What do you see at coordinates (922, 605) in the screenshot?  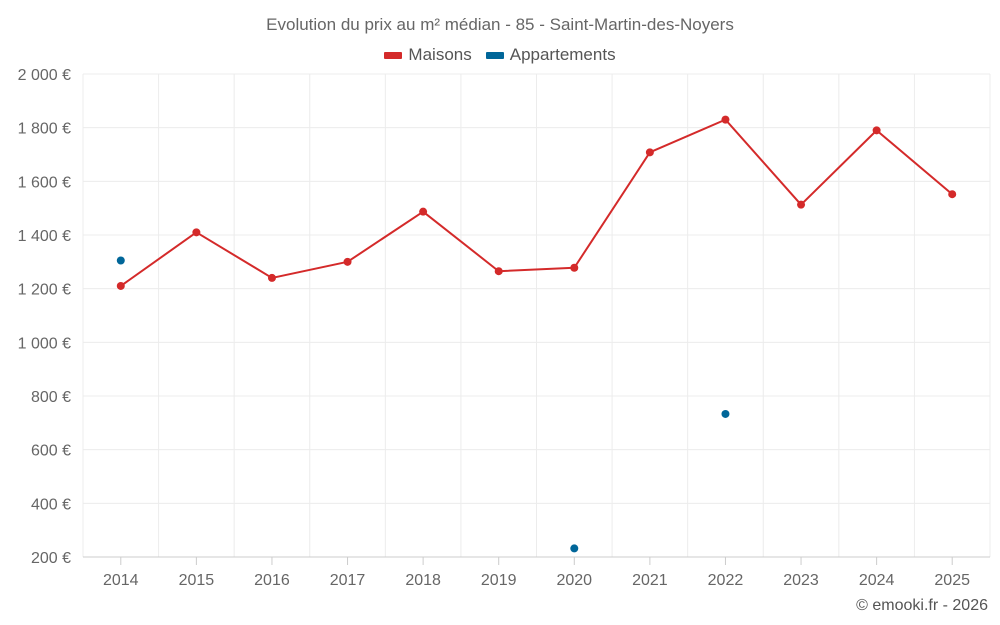 I see `credit: © emooki.fr - 2026` at bounding box center [922, 605].